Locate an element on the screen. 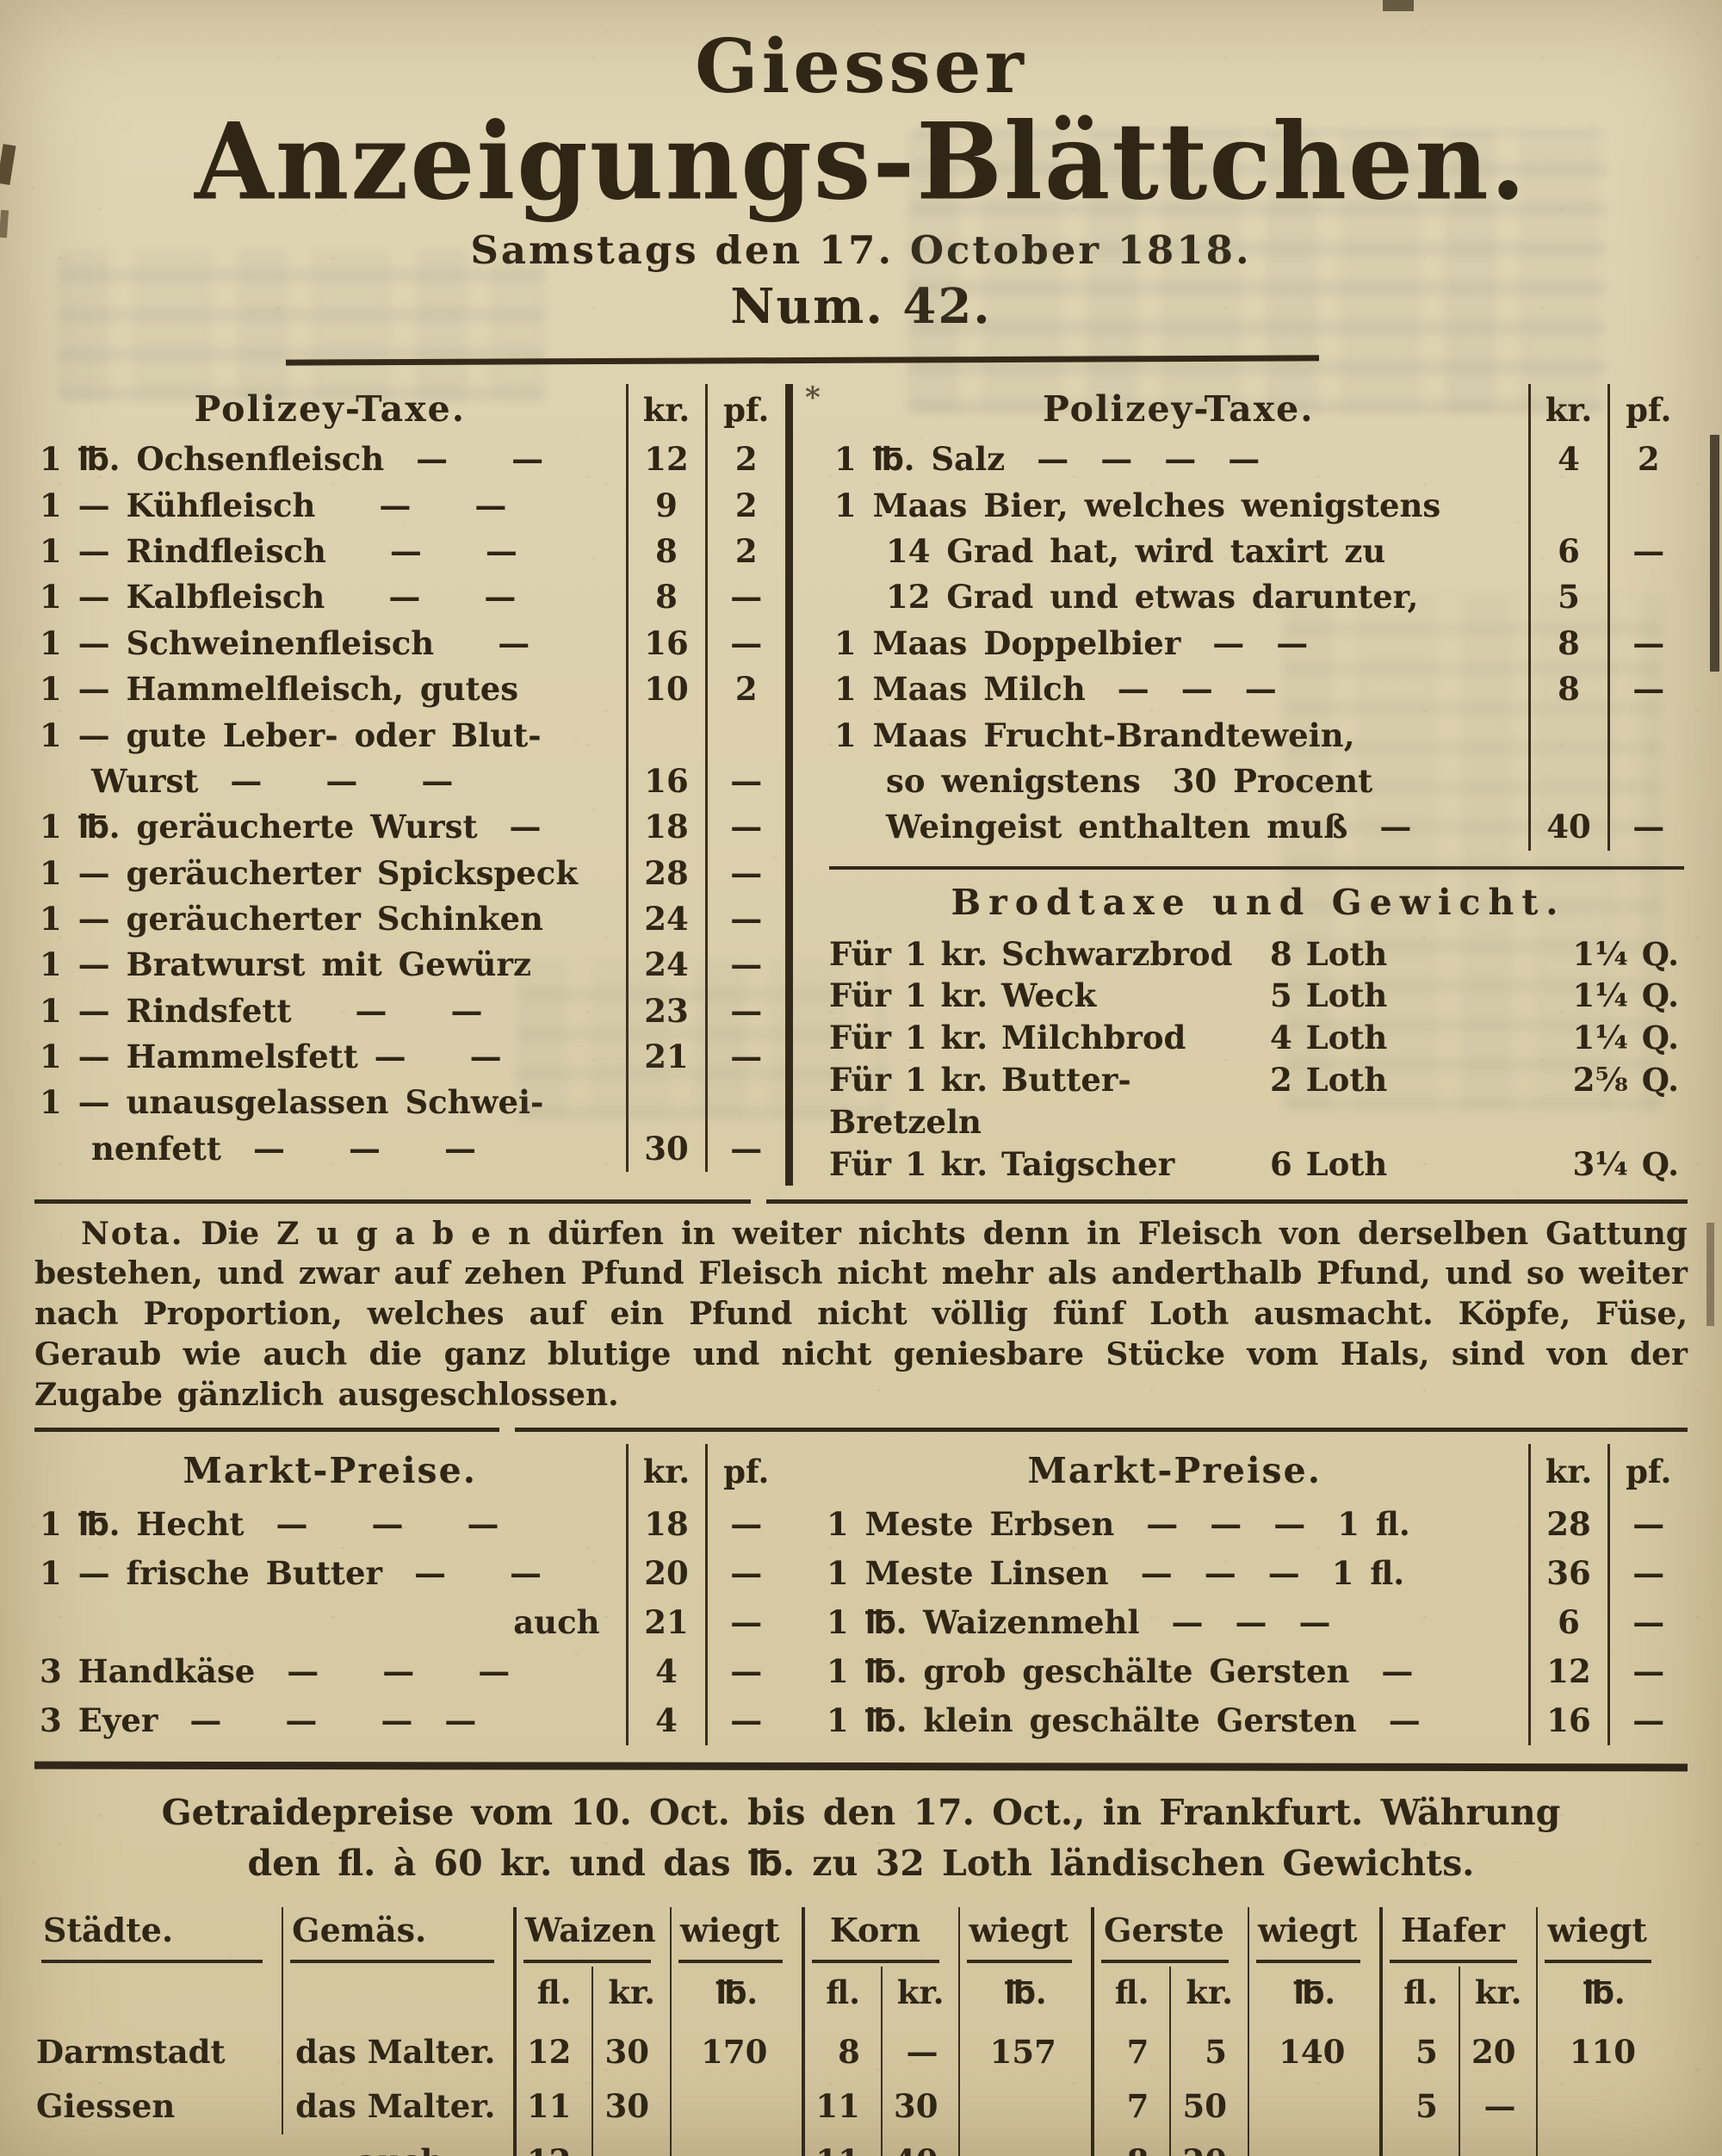  price-item-label: Wurst — — — is located at coordinates (272, 781).